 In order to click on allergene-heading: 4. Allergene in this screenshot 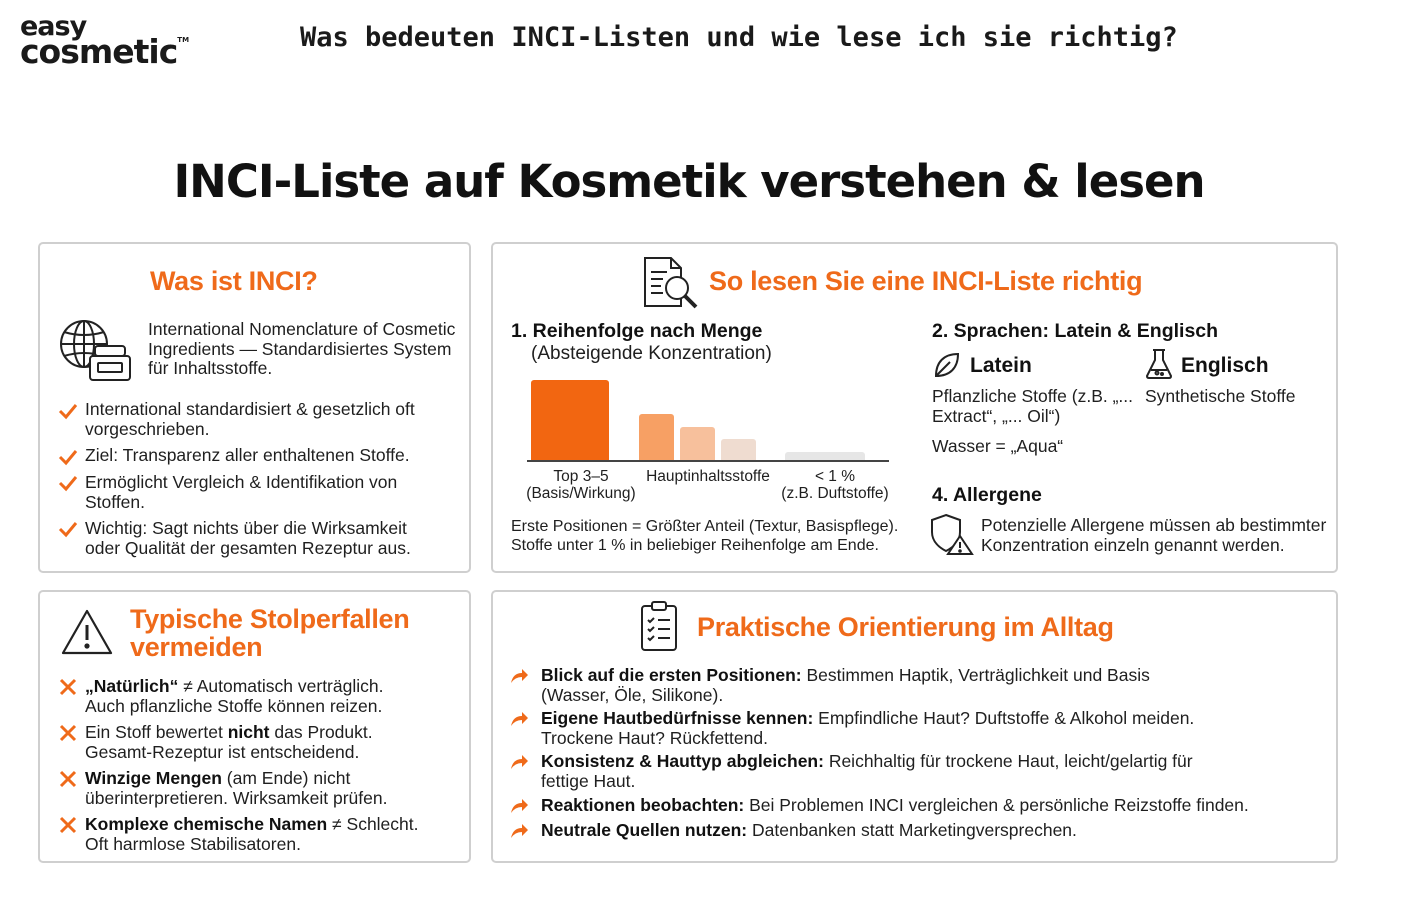, I will do `click(987, 495)`.